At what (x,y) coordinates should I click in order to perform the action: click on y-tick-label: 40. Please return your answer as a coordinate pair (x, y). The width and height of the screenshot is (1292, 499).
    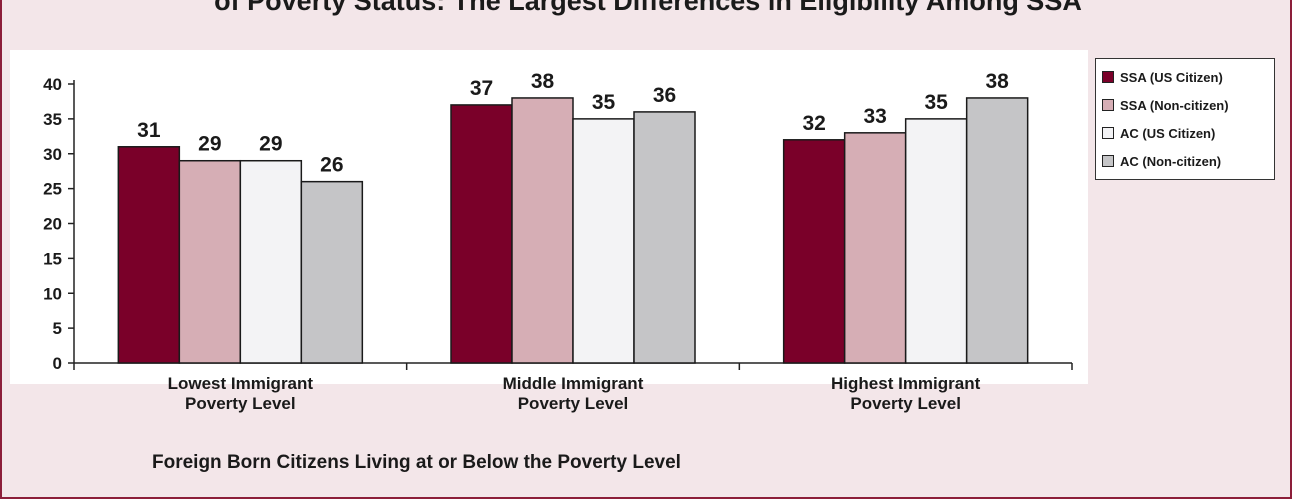
    Looking at the image, I should click on (52, 84).